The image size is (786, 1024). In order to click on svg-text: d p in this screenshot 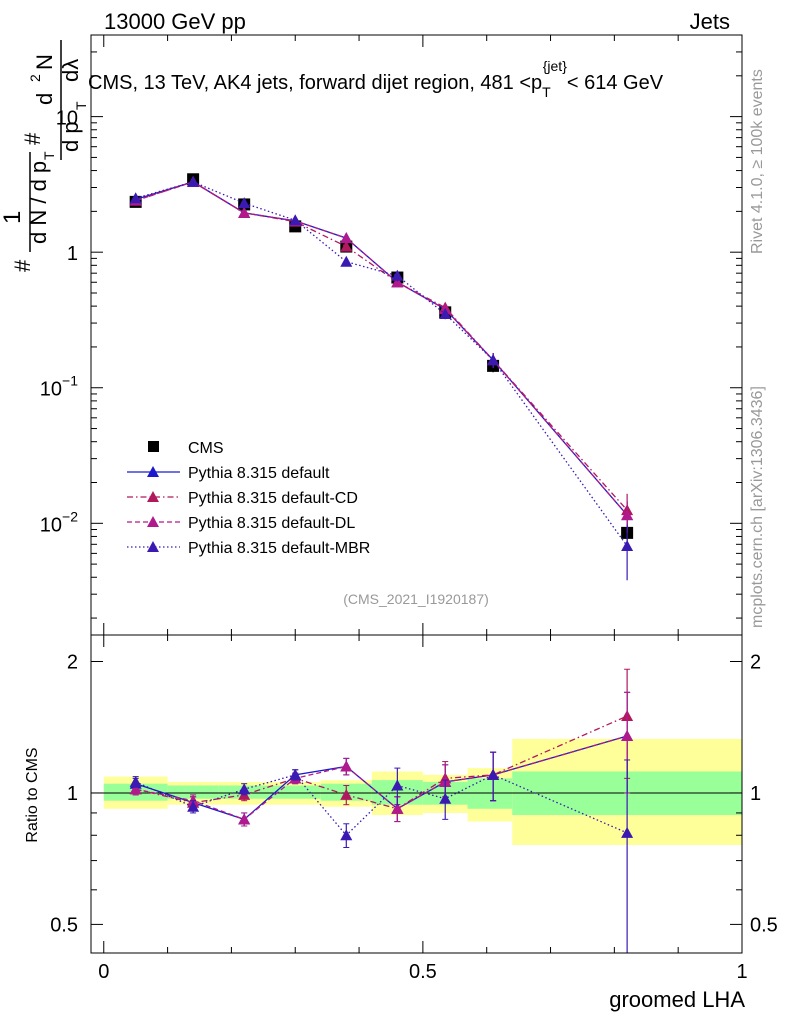, I will do `click(70, 136)`.